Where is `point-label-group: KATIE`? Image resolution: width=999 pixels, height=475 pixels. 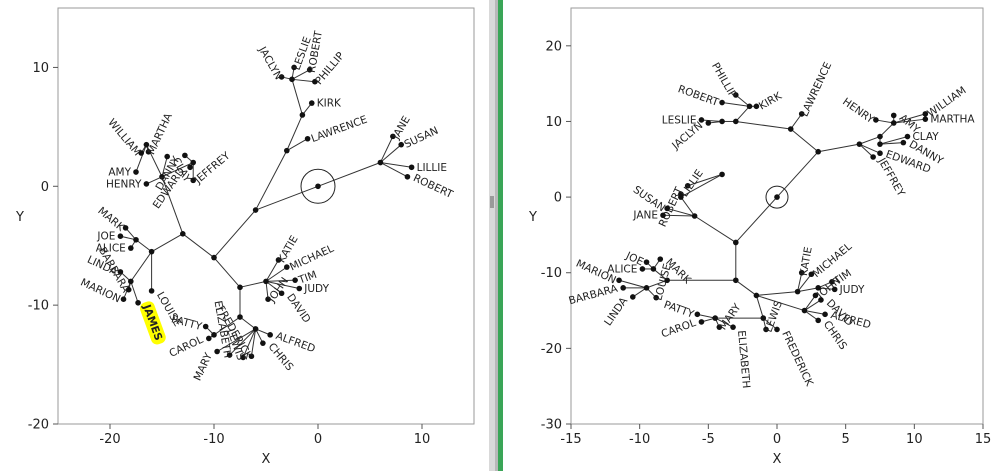 point-label-group: KATIE is located at coordinates (806, 261).